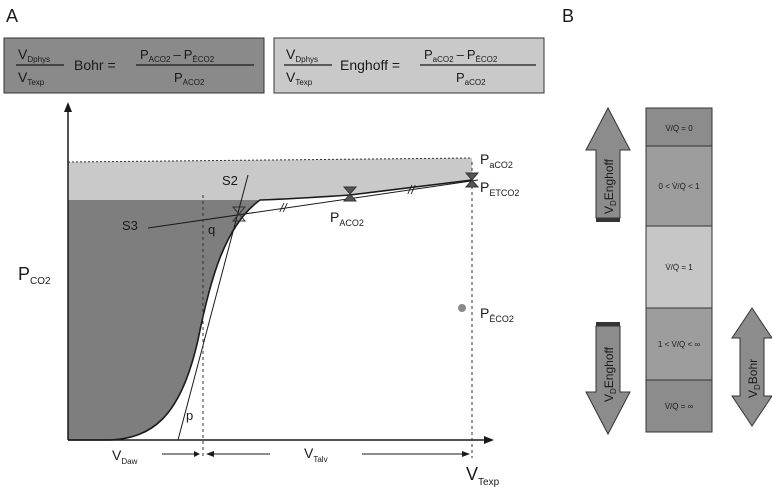  What do you see at coordinates (230, 180) in the screenshot?
I see `s2-label: S2` at bounding box center [230, 180].